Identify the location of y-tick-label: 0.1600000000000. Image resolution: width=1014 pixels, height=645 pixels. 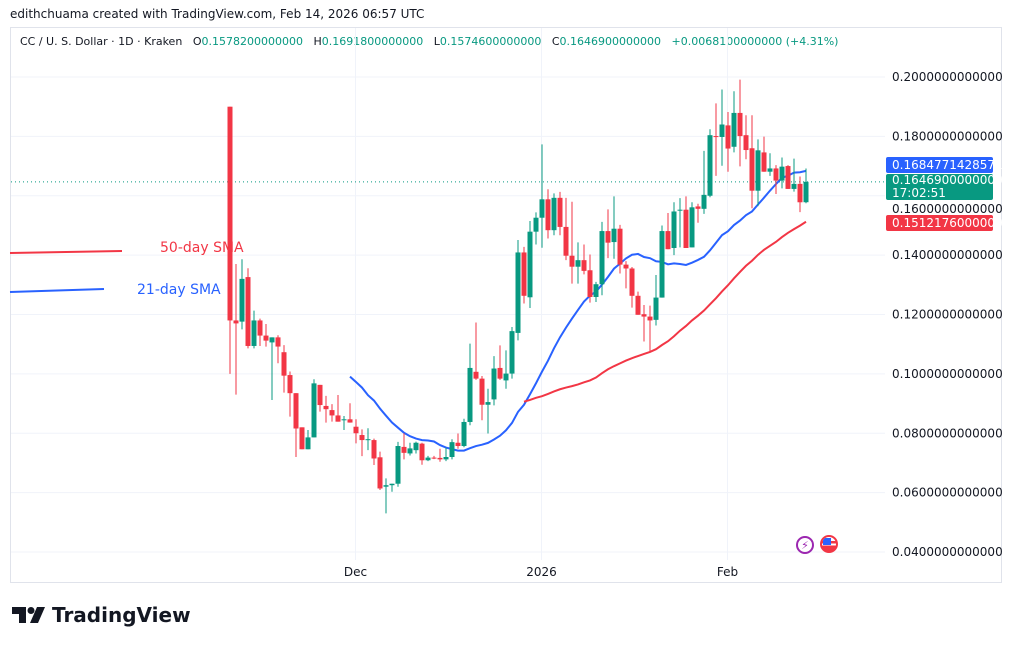
(947, 209).